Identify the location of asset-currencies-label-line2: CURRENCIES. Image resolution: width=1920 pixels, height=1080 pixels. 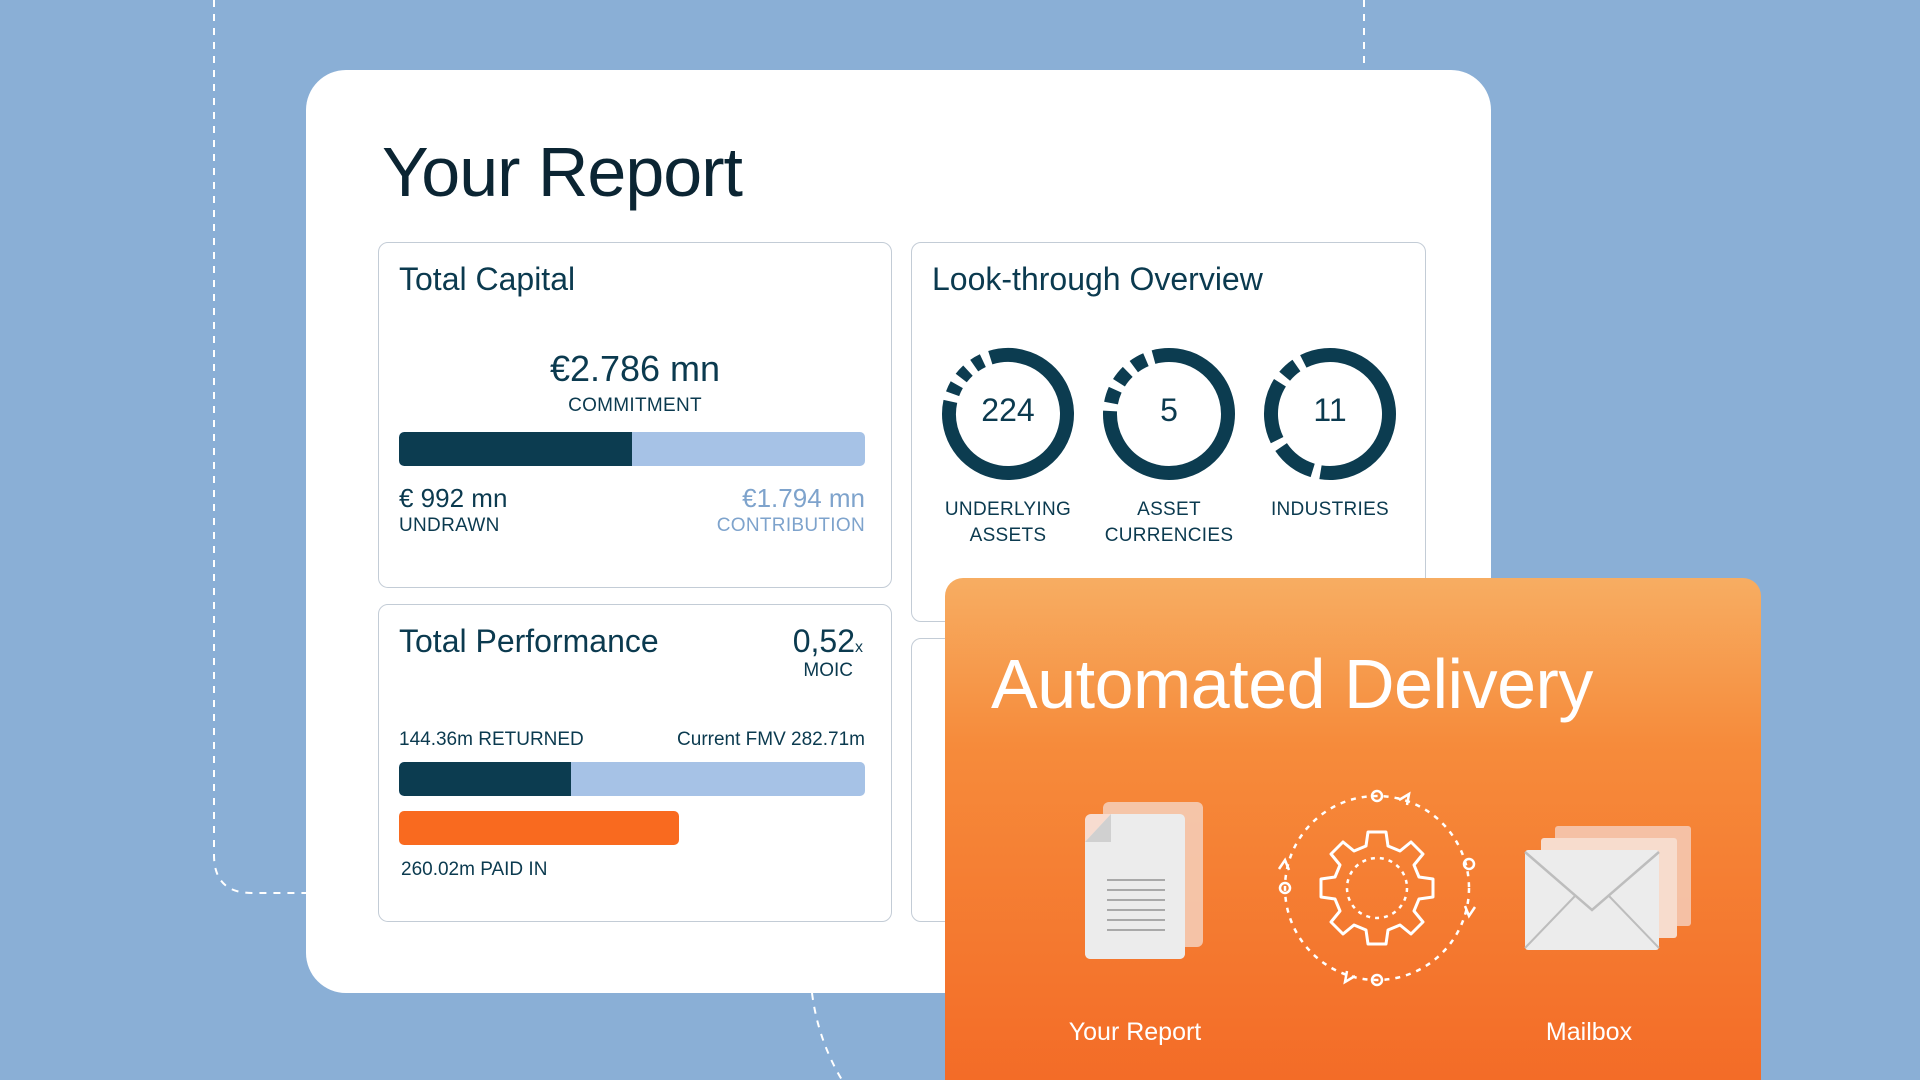
(1169, 535).